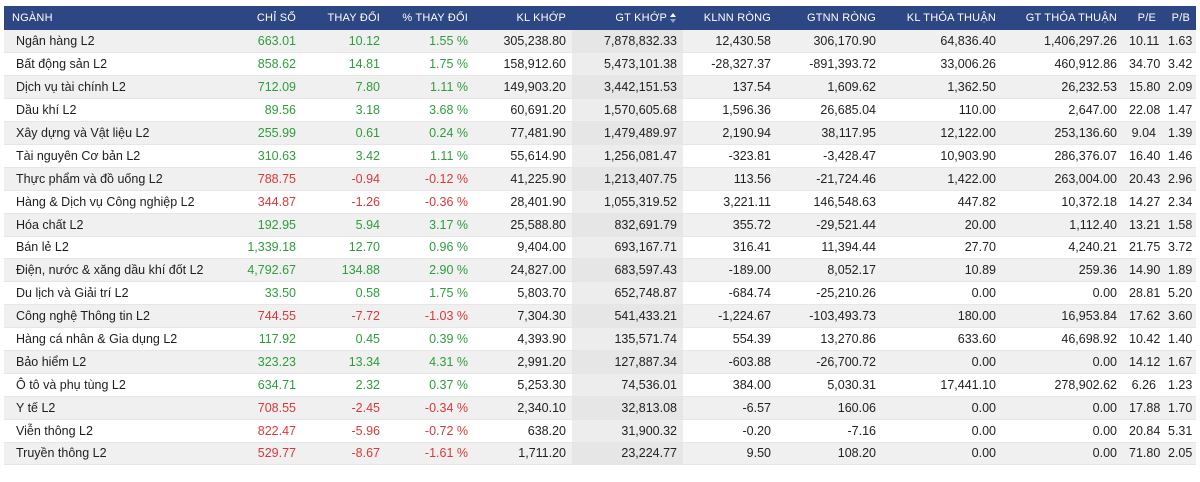  I want to click on sector-name: Du lịch và Giải trí L2, so click(120, 293).